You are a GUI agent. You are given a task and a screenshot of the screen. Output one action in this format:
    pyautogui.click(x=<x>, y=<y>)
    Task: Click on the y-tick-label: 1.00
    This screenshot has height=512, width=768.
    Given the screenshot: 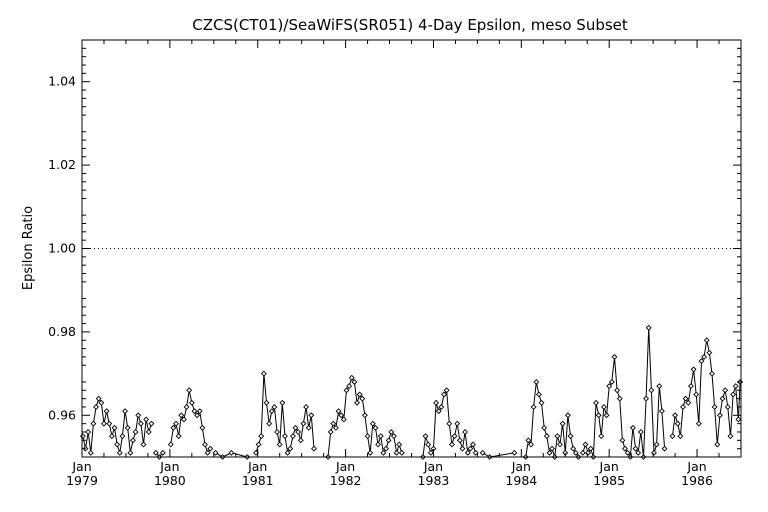 What is the action you would take?
    pyautogui.click(x=62, y=248)
    